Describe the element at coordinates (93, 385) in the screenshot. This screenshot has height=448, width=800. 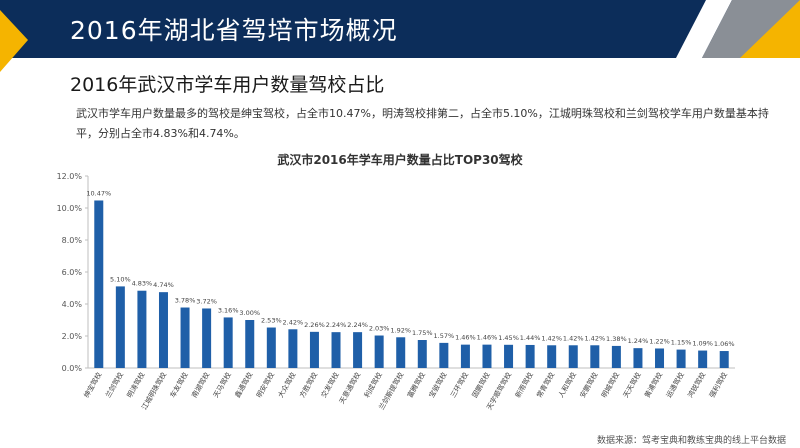
I see `x-category-label: 绅宝驾校` at that location.